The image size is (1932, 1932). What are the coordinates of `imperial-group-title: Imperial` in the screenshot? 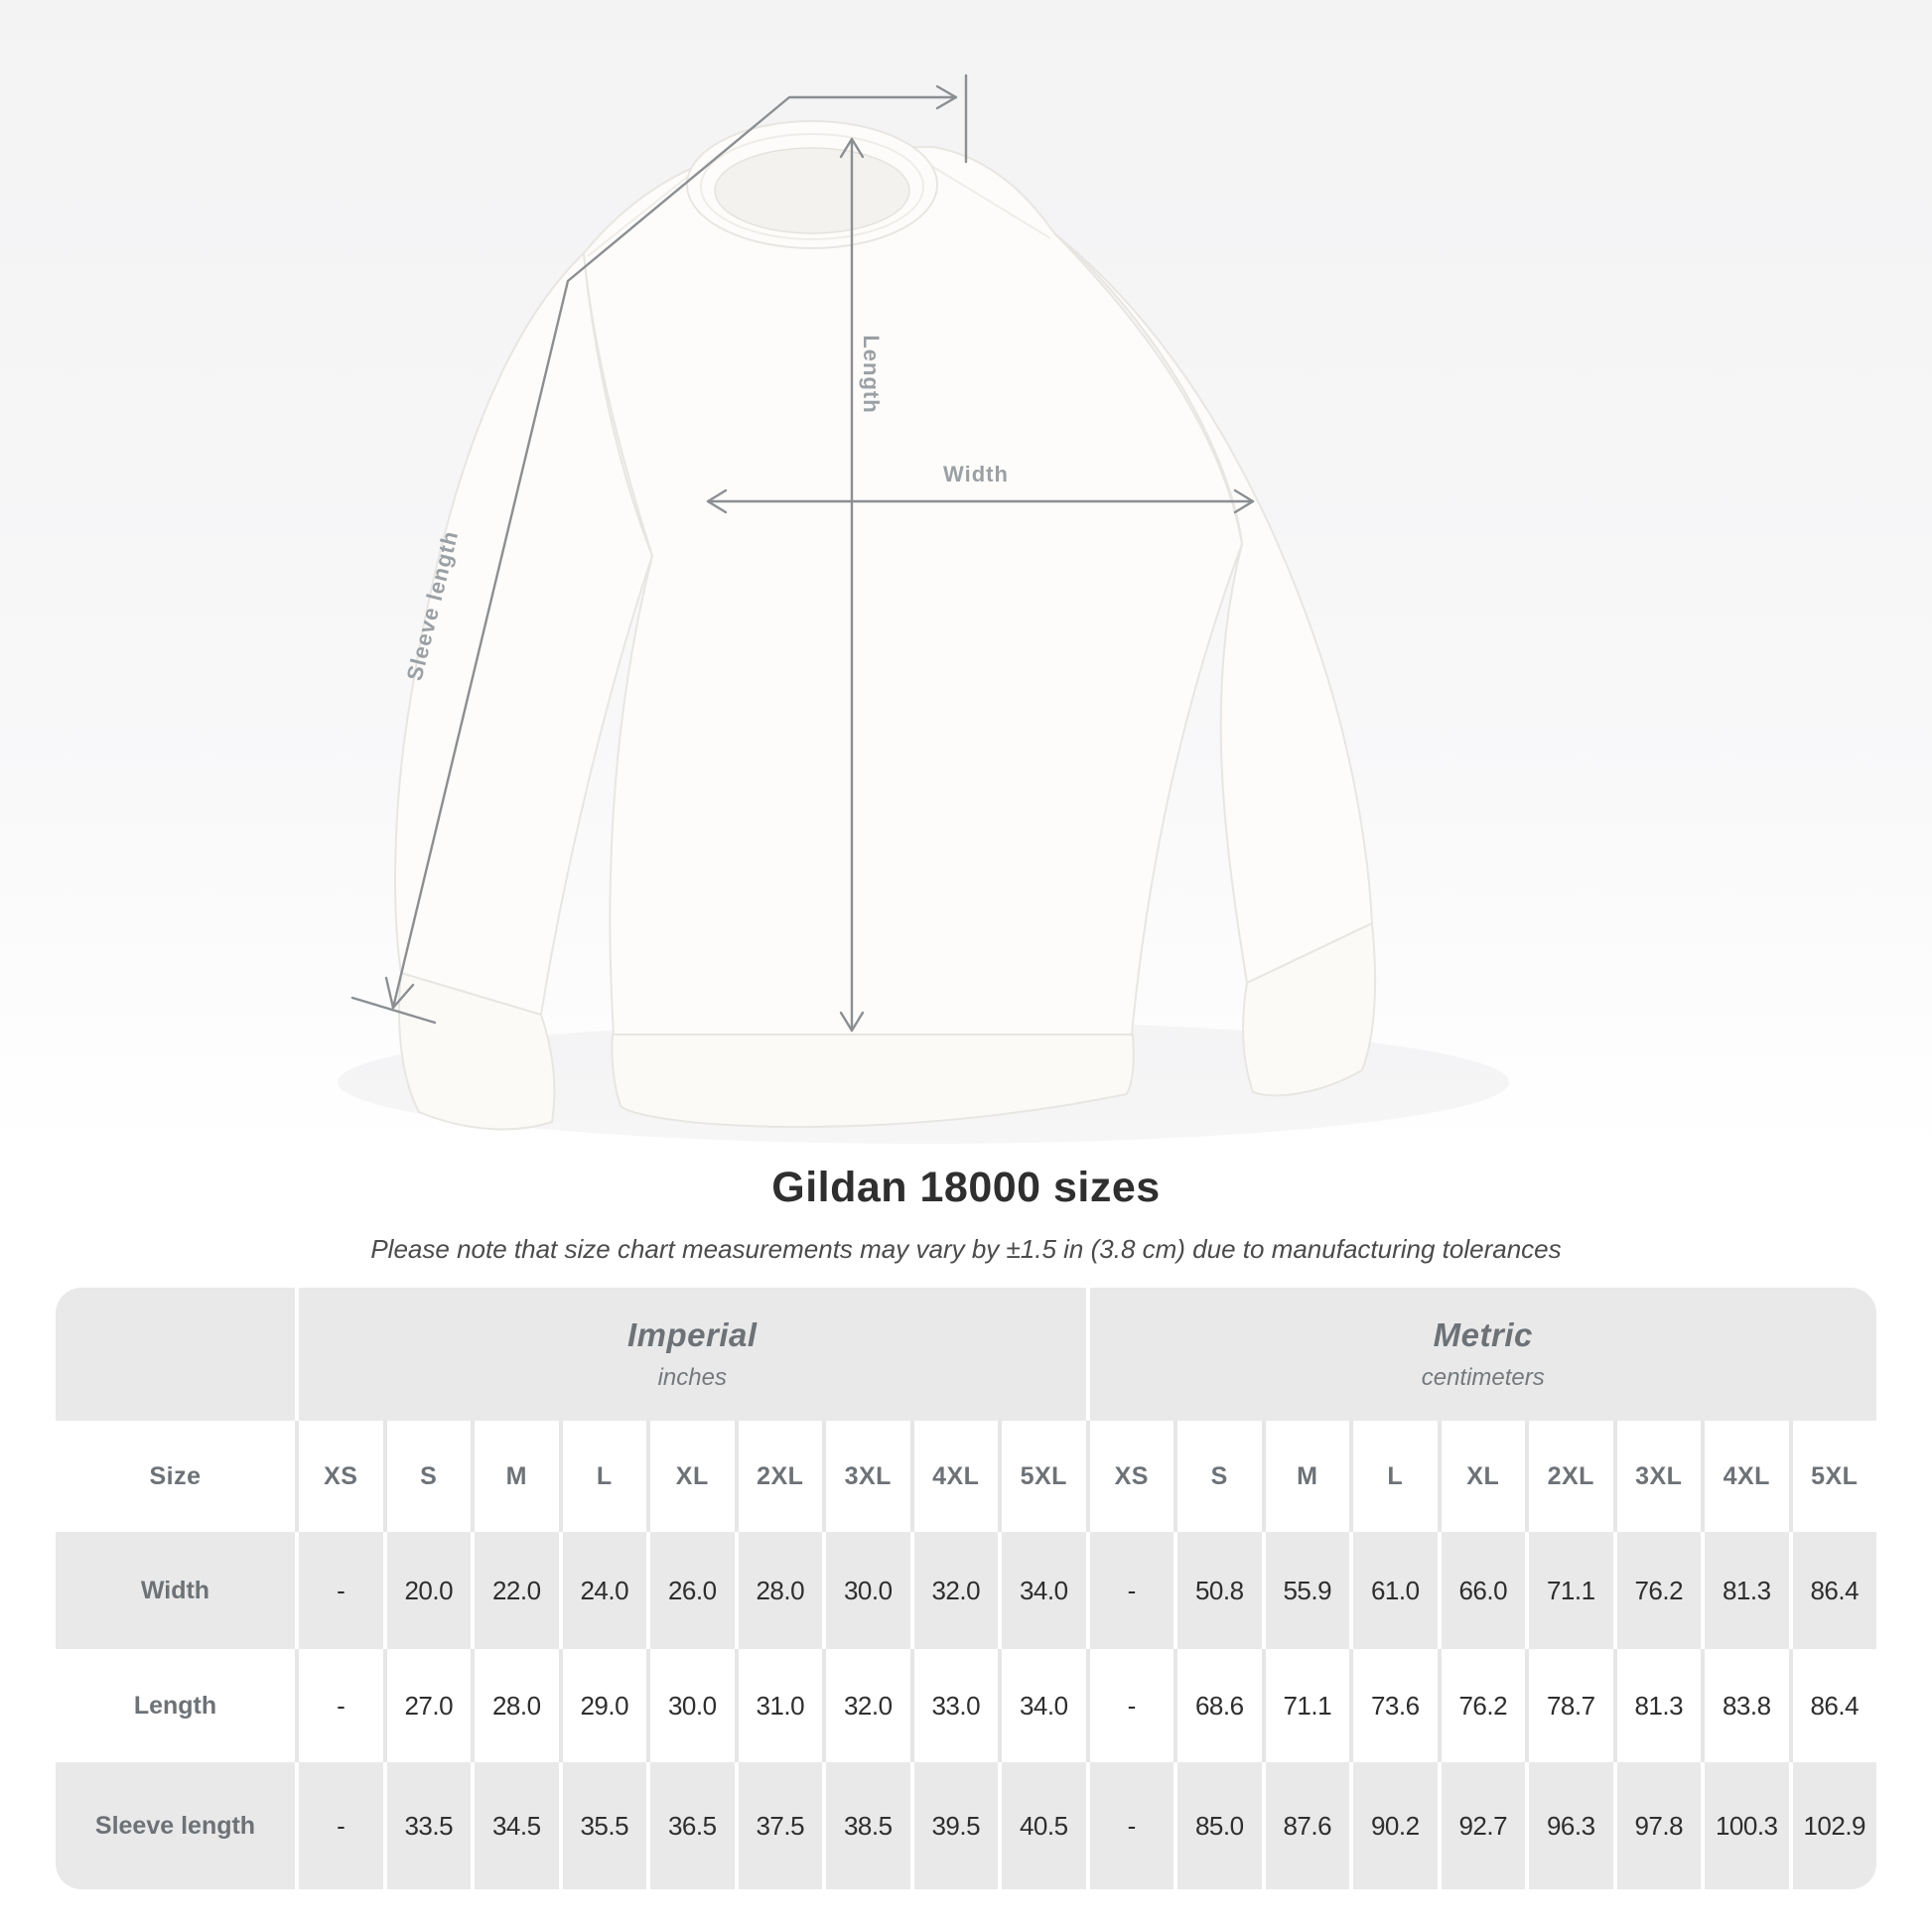 It's located at (692, 1334).